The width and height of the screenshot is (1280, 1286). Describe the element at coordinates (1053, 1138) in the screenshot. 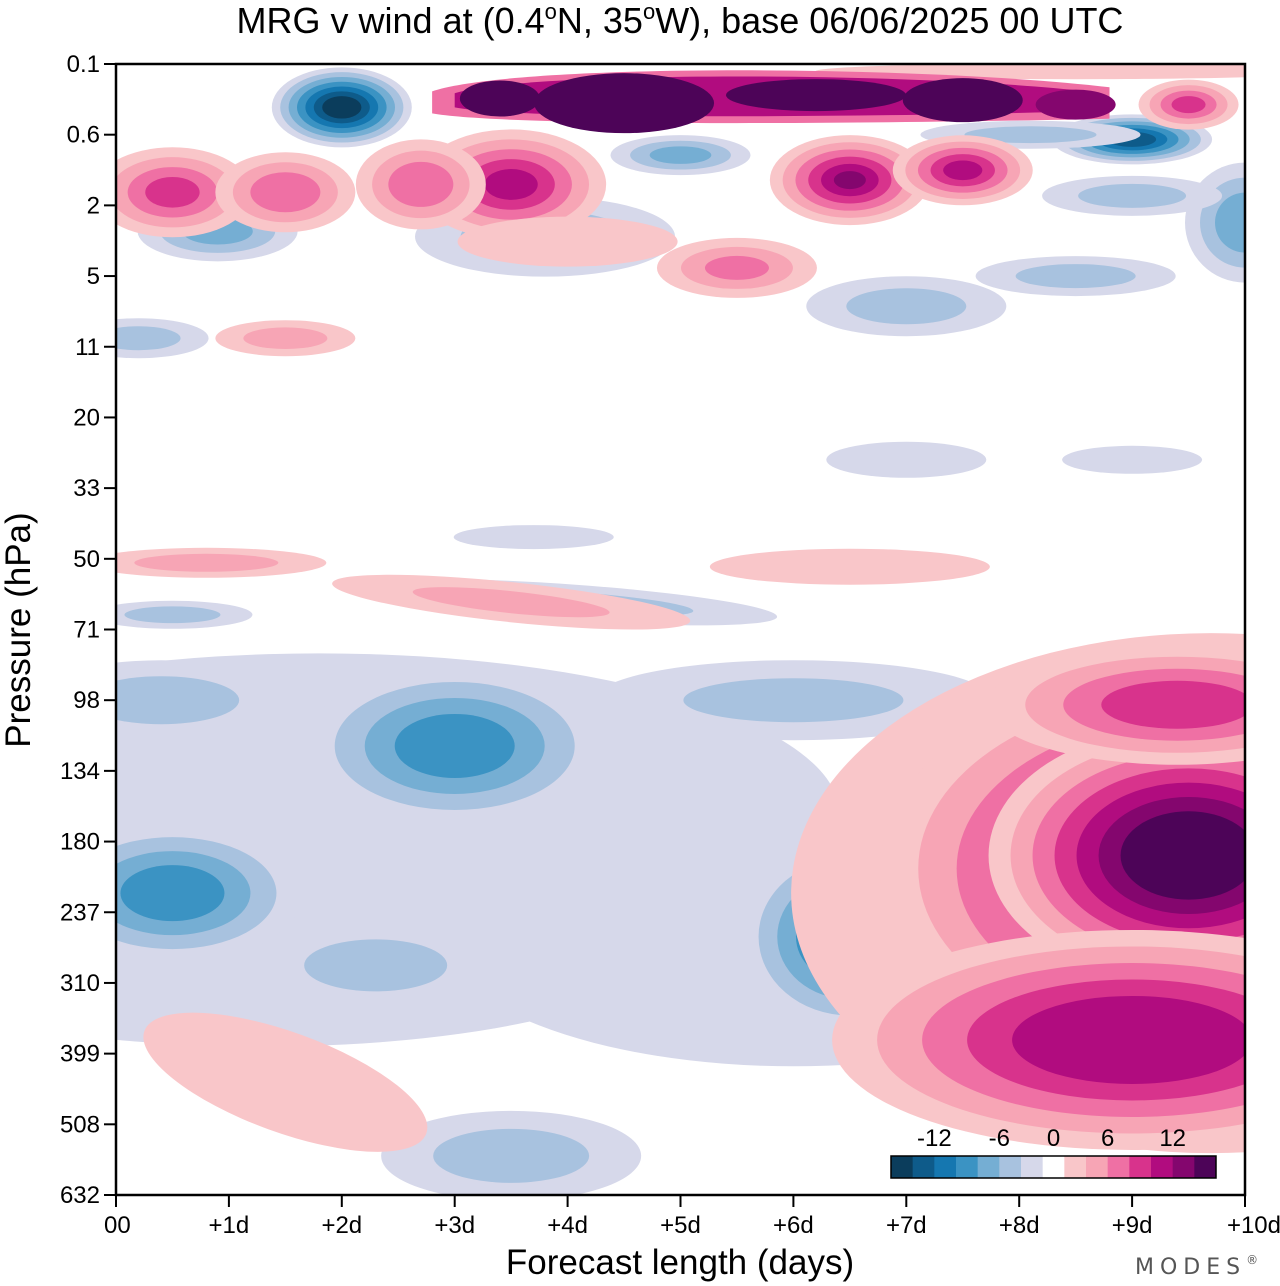

I see `colorbar-label: 0` at that location.